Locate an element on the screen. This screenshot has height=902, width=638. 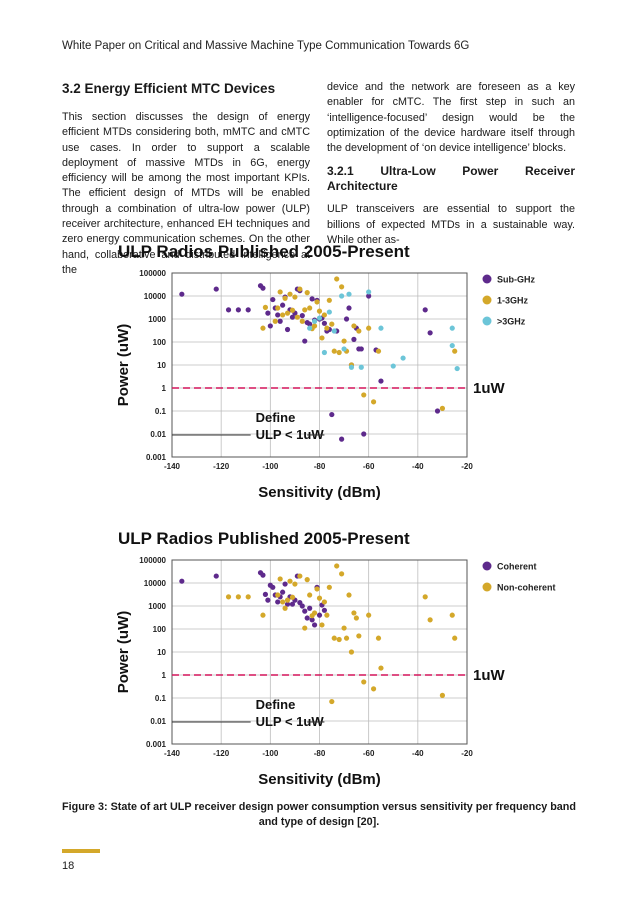
x-tick-label: -120 is located at coordinates (221, 466).